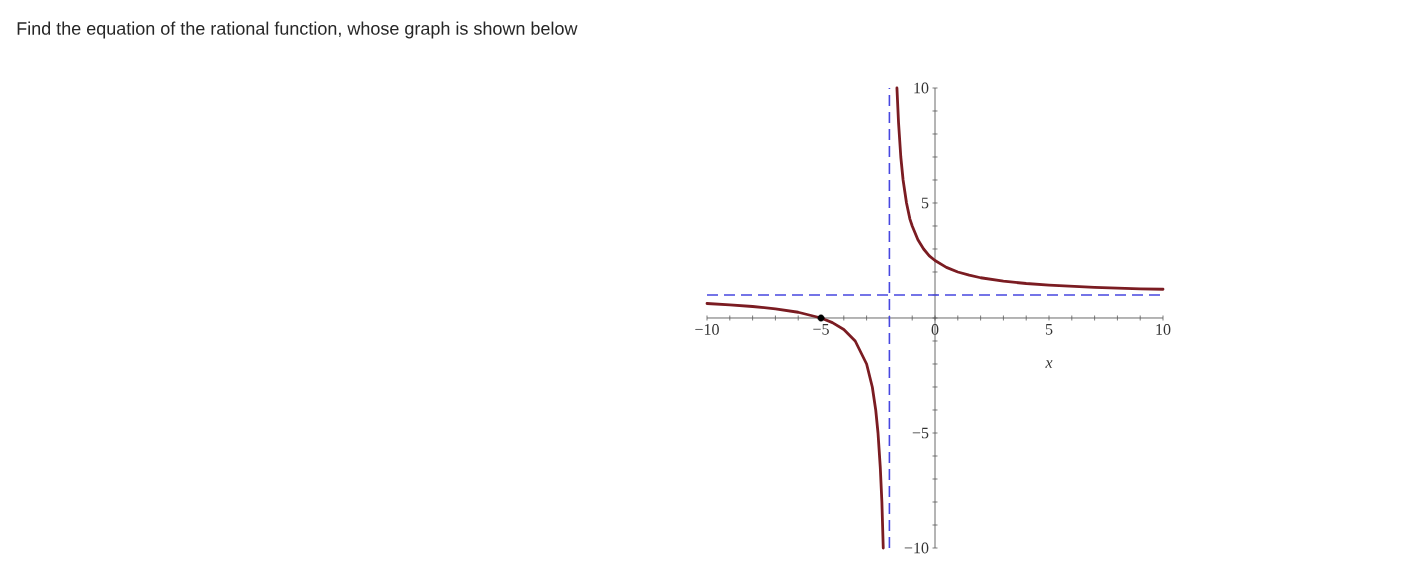  Describe the element at coordinates (920, 433) in the screenshot. I see `y-tick-label: −5` at that location.